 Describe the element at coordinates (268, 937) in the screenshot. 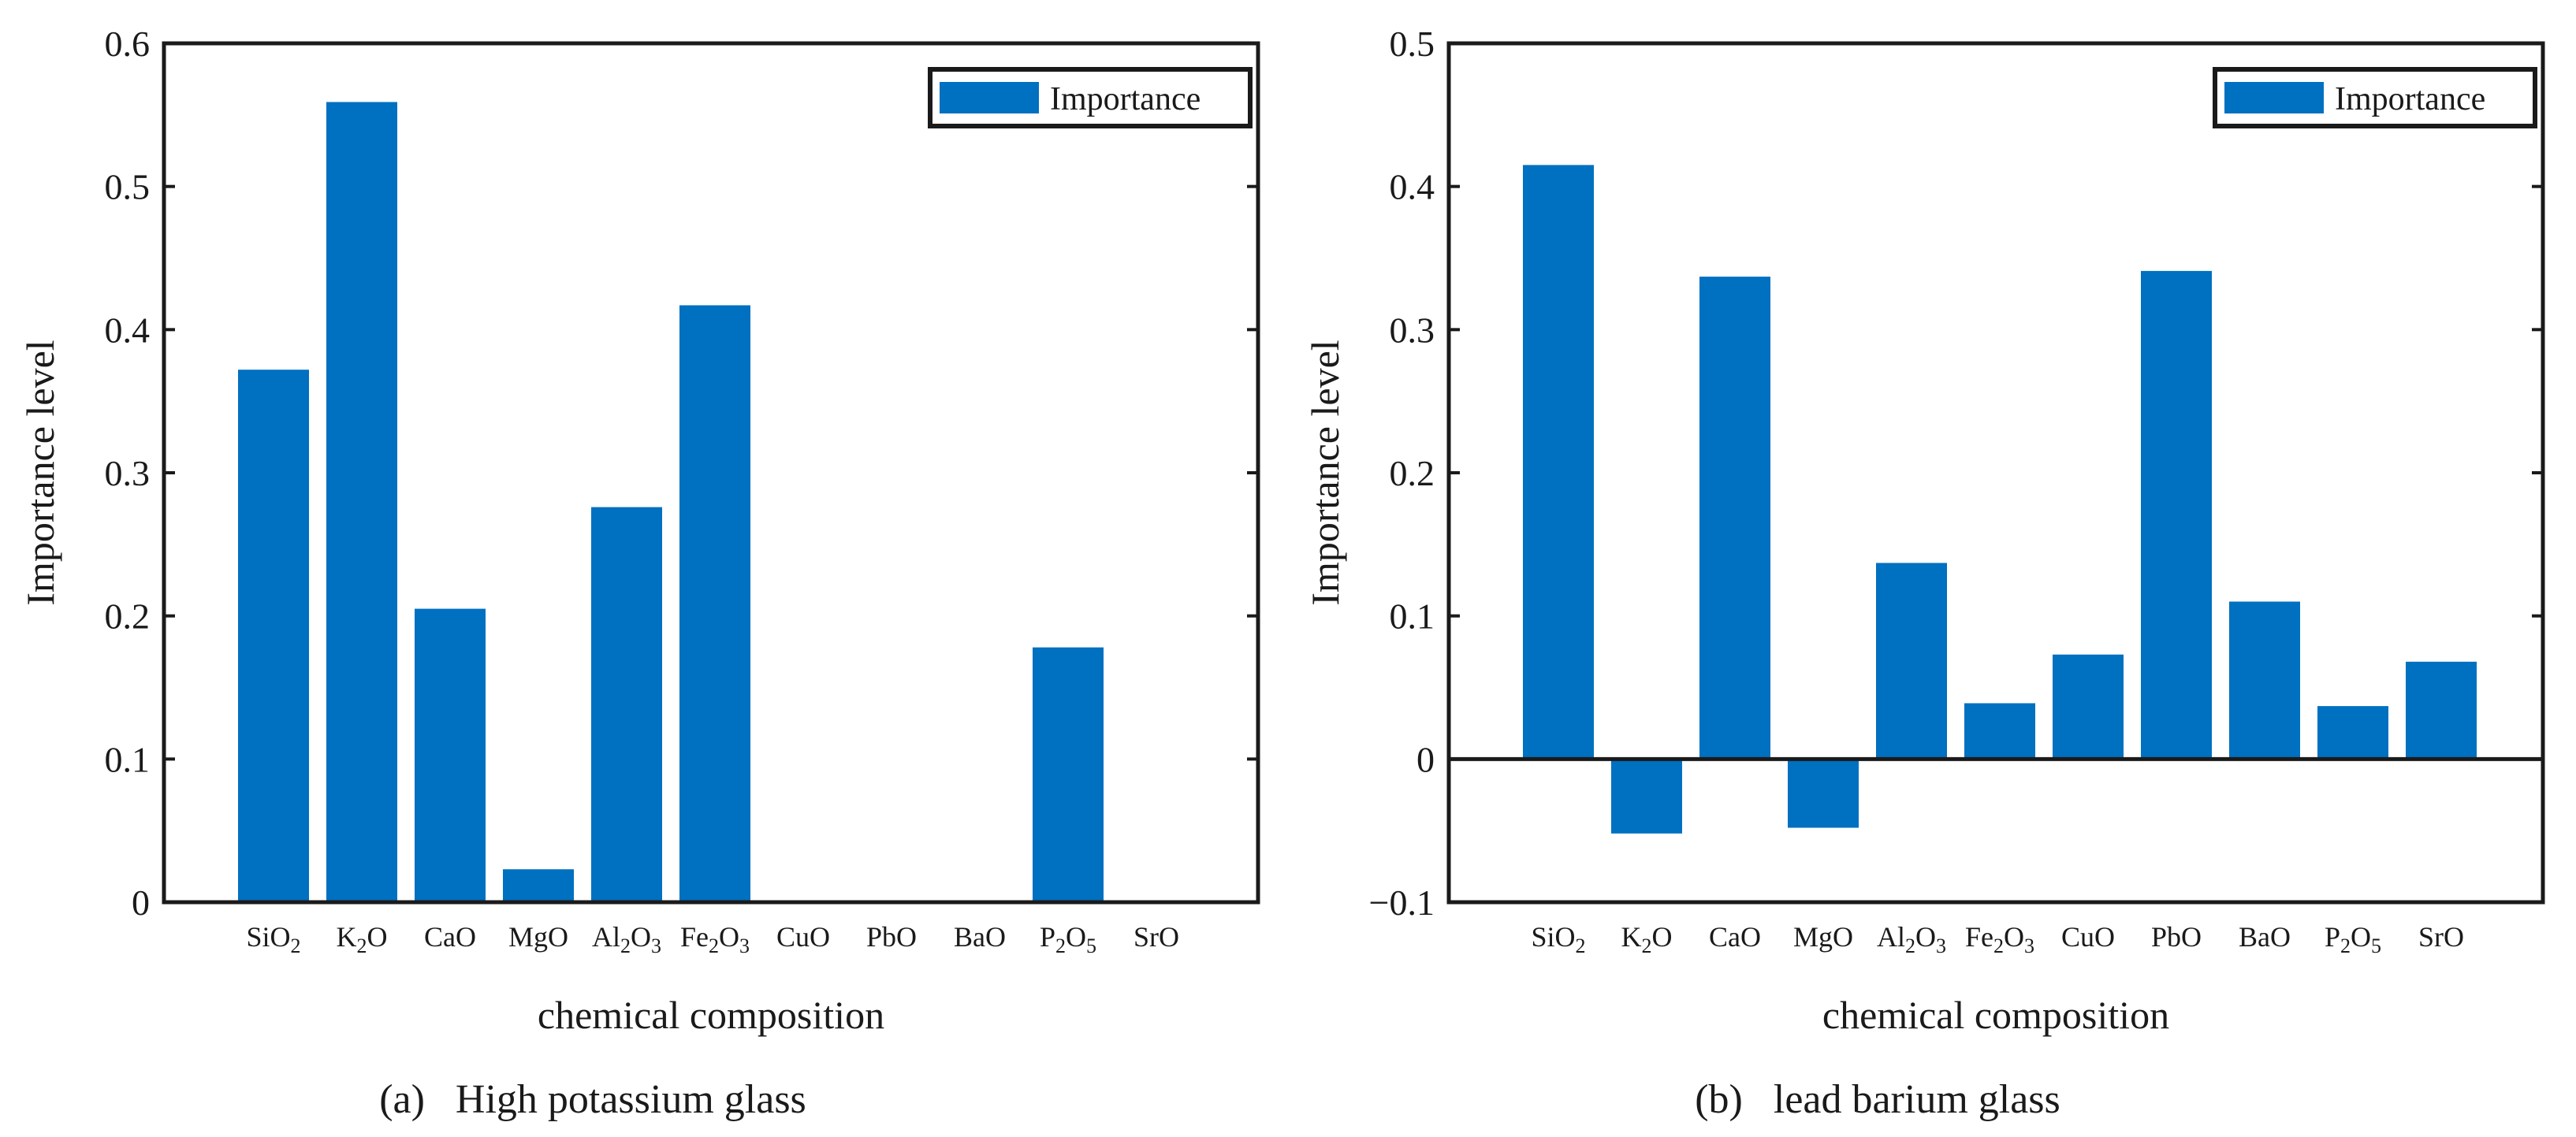

I see `x-label-base: SiO` at that location.